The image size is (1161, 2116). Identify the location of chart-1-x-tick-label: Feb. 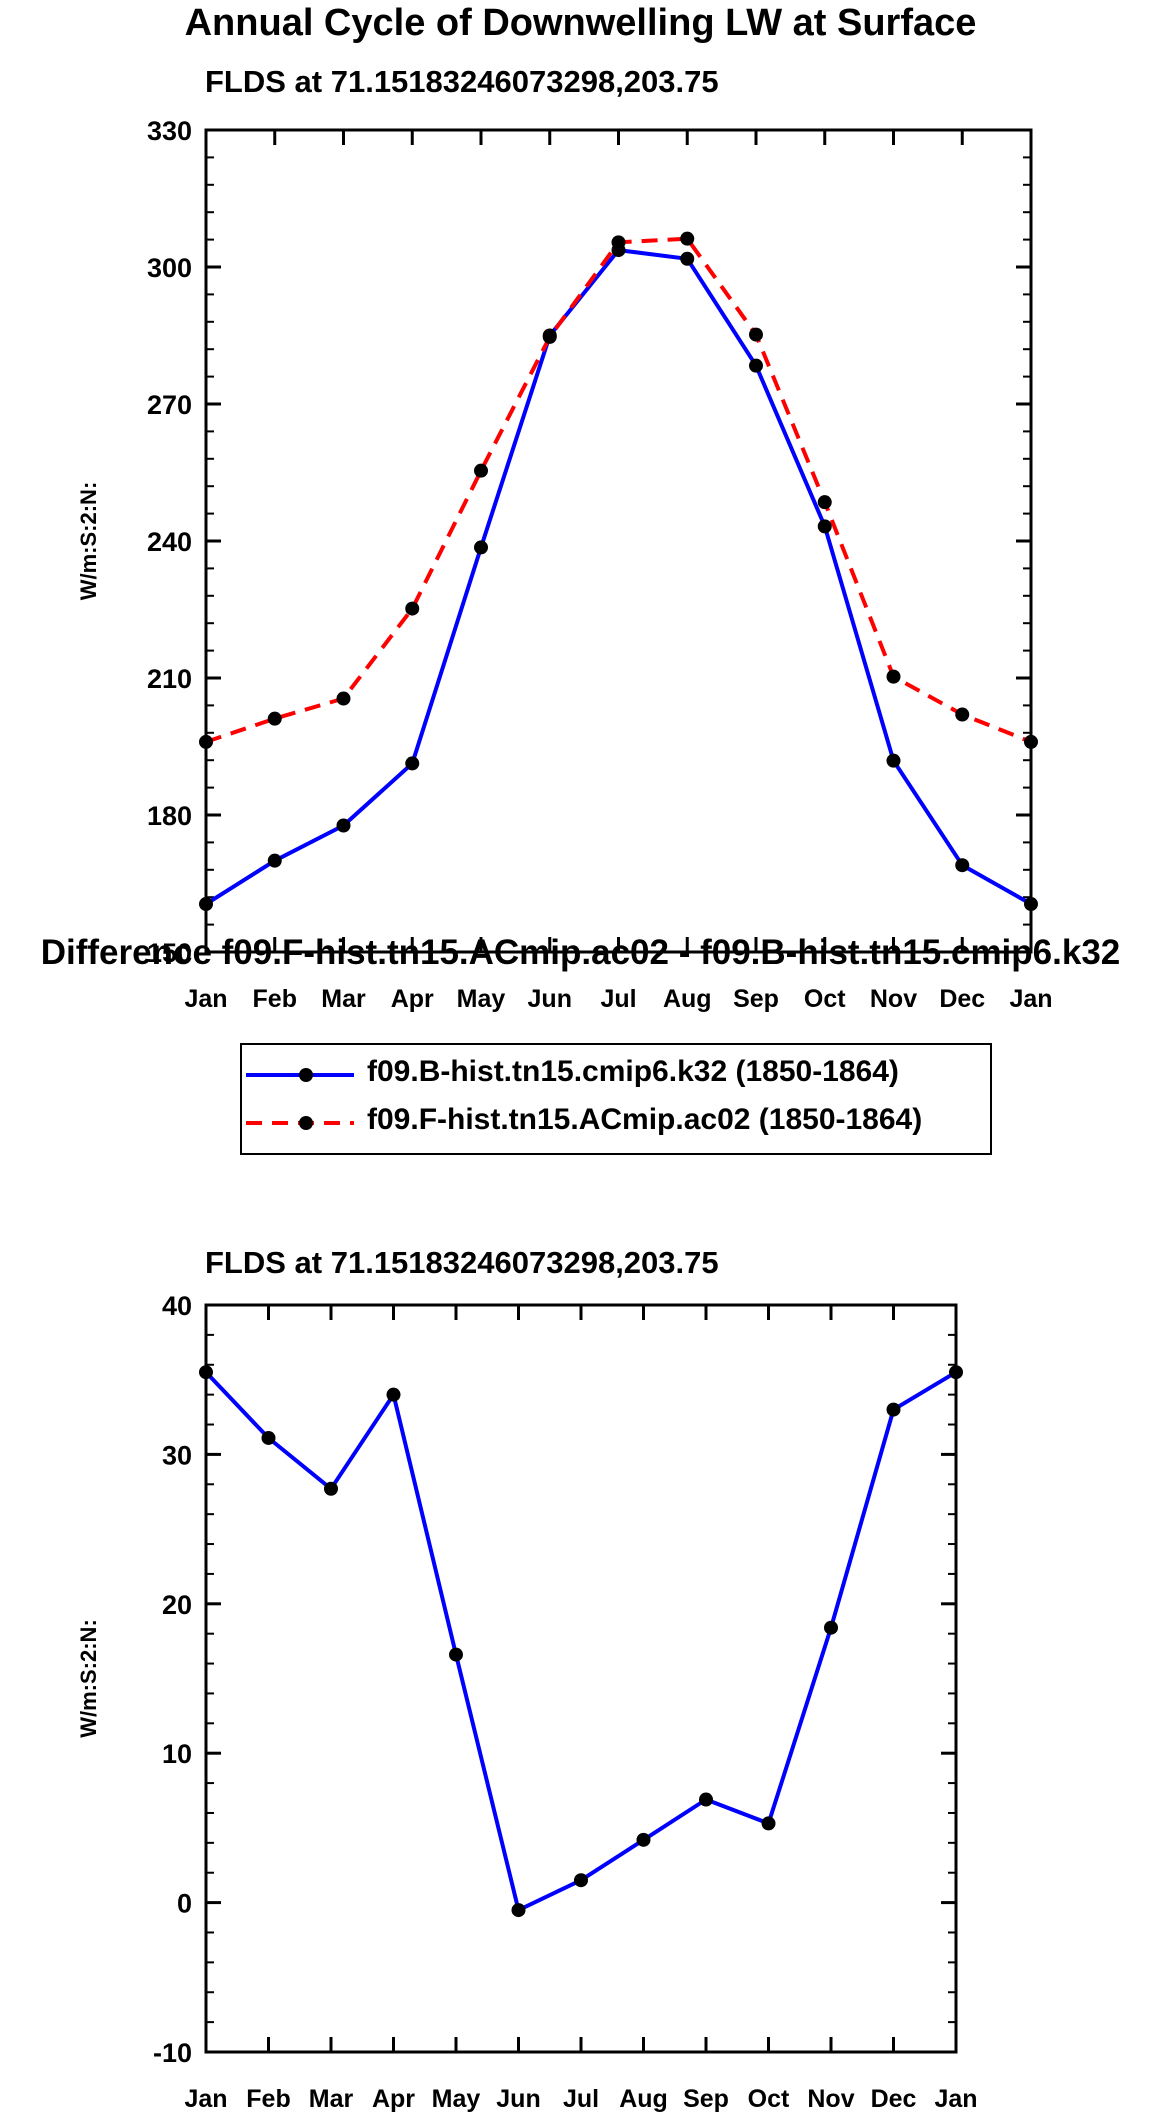
(275, 999).